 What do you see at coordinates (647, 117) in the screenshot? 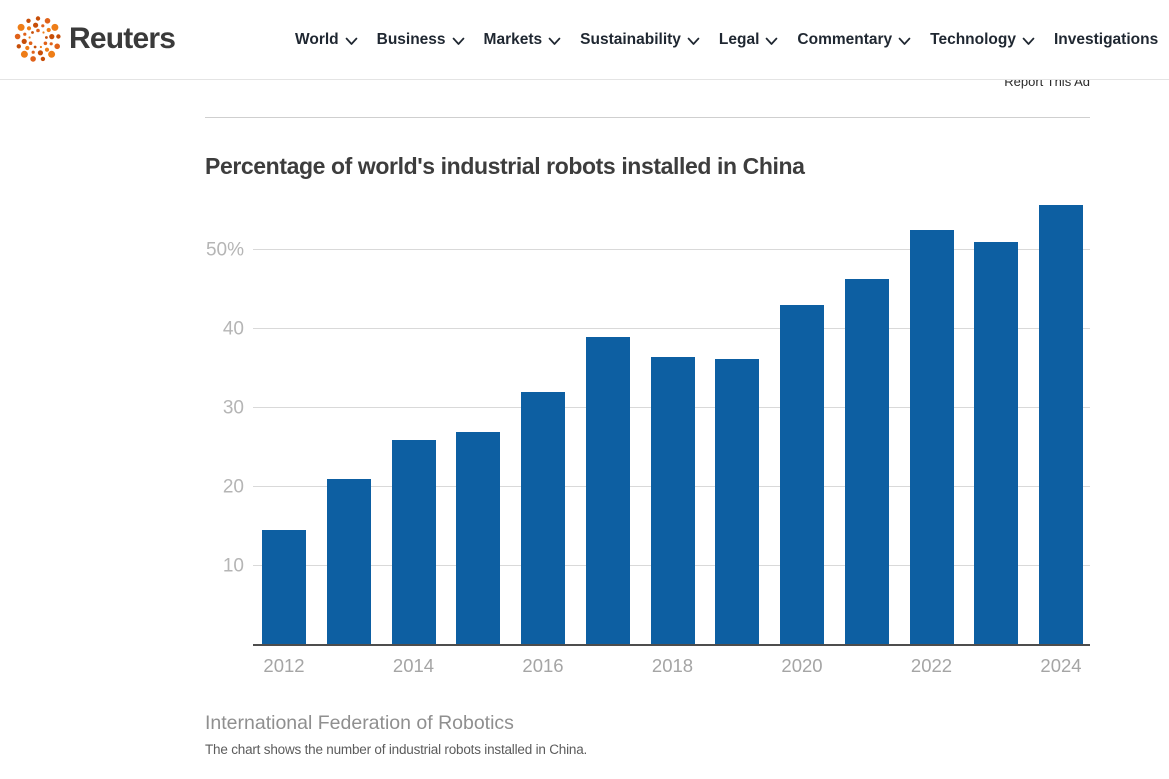
I see `content-divider` at bounding box center [647, 117].